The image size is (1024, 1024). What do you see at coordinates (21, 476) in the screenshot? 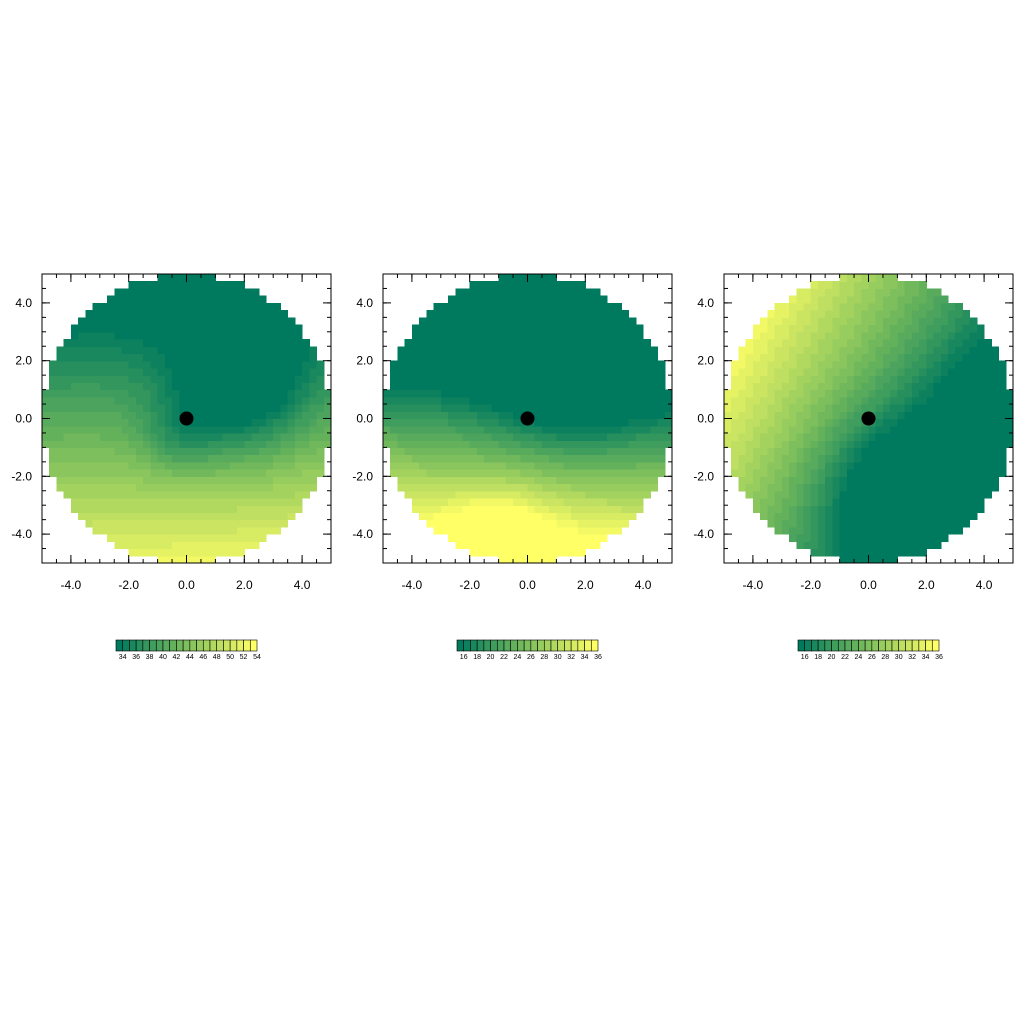
I see `y-tick-label: -2.0` at bounding box center [21, 476].